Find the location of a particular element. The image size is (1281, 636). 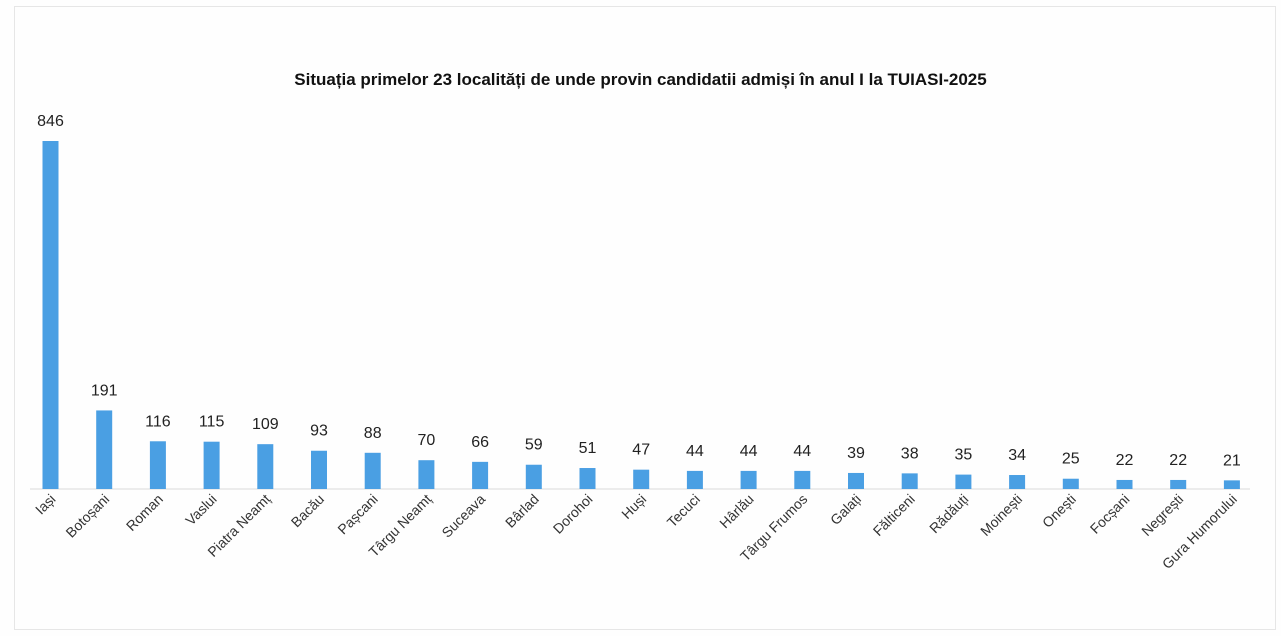

bar-value-label: 93 is located at coordinates (319, 431).